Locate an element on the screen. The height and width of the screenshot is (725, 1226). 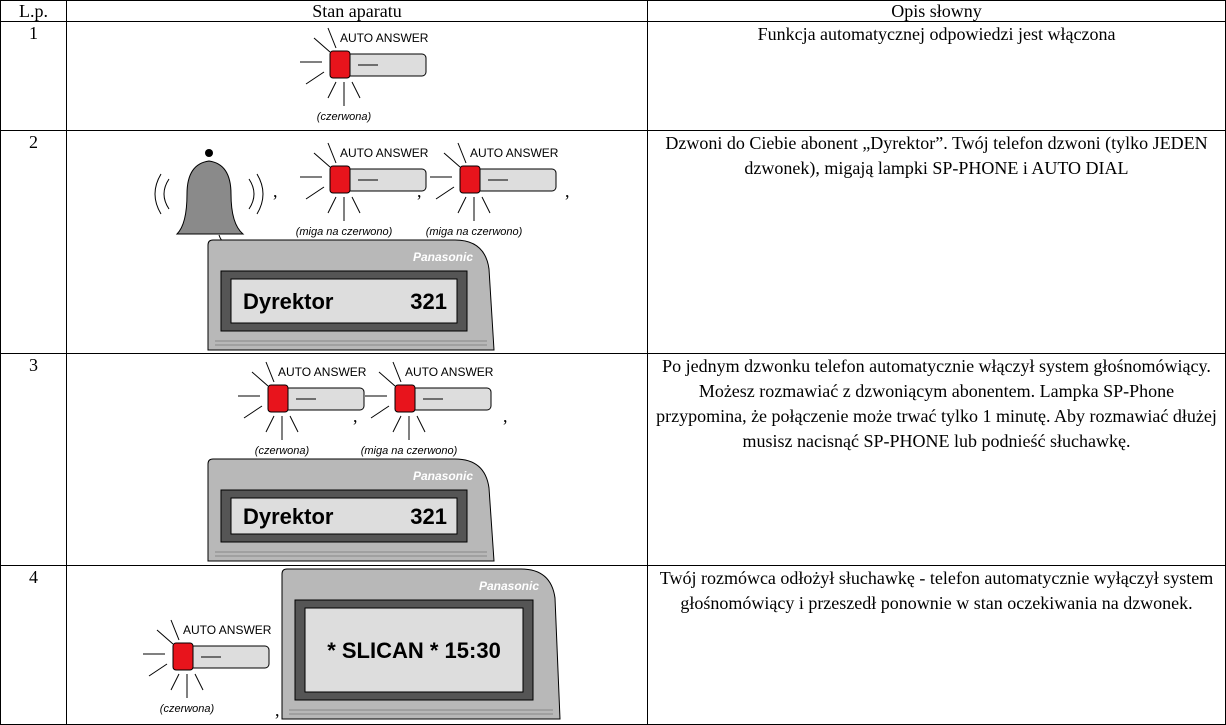
display-text: * SLICAN * 15:30 is located at coordinates (414, 650).